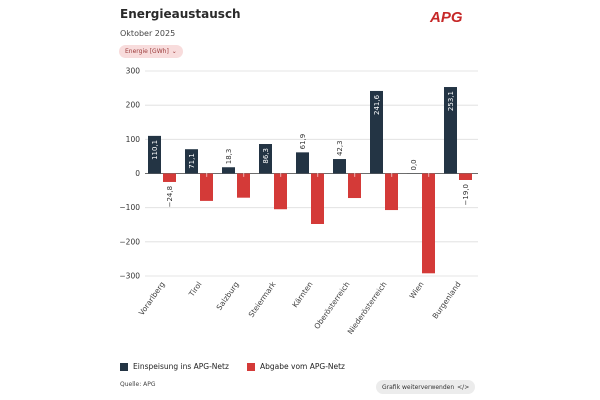 This screenshot has width=600, height=400. What do you see at coordinates (262, 299) in the screenshot?
I see `x-category-label: Steiermark` at bounding box center [262, 299].